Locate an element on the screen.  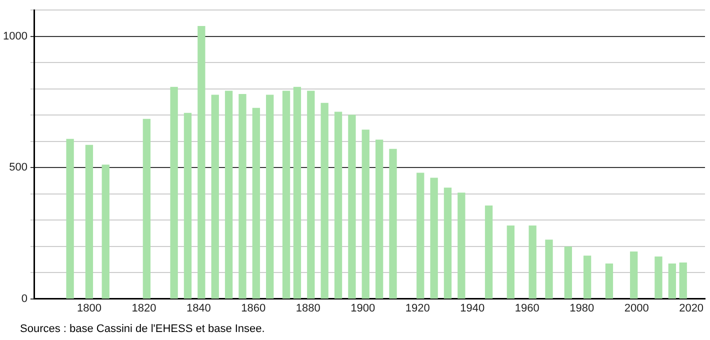
x-tick-label: 1820 is located at coordinates (144, 308).